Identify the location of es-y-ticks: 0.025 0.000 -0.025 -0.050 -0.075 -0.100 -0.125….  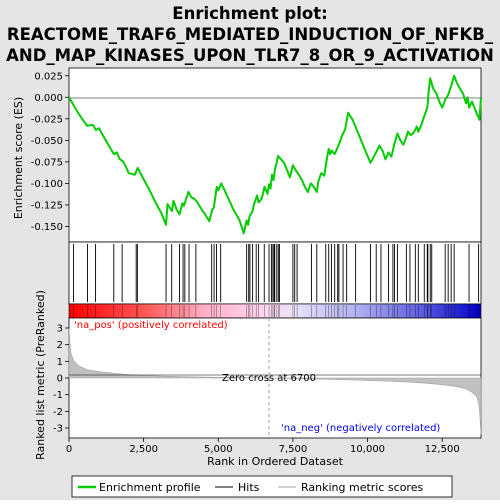
(50, 152).